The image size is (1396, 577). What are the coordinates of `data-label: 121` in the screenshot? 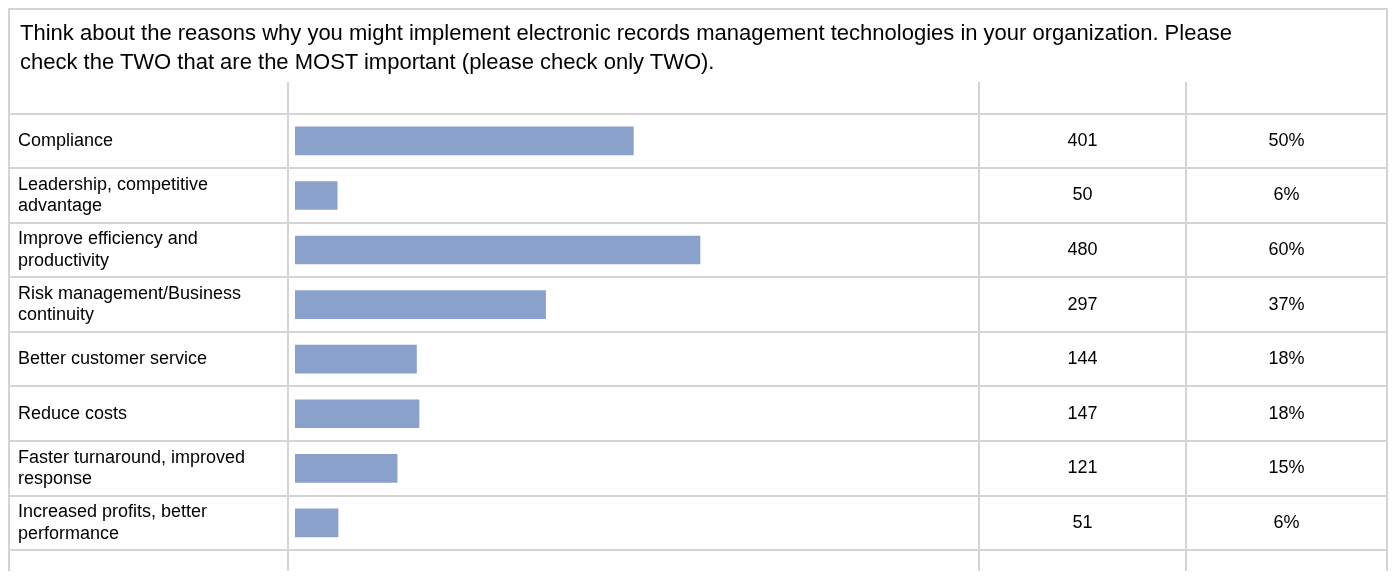 It's located at (1082, 467).